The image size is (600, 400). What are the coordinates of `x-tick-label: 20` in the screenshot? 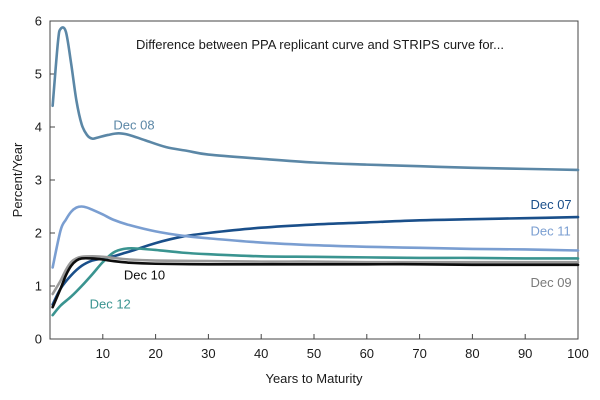 It's located at (155, 353).